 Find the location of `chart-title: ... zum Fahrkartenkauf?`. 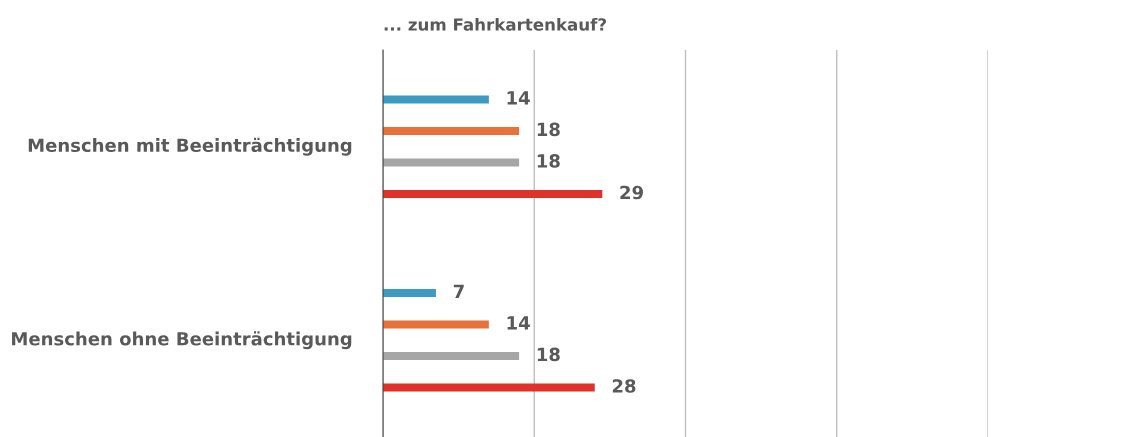

chart-title: ... zum Fahrkartenkauf? is located at coordinates (495, 24).